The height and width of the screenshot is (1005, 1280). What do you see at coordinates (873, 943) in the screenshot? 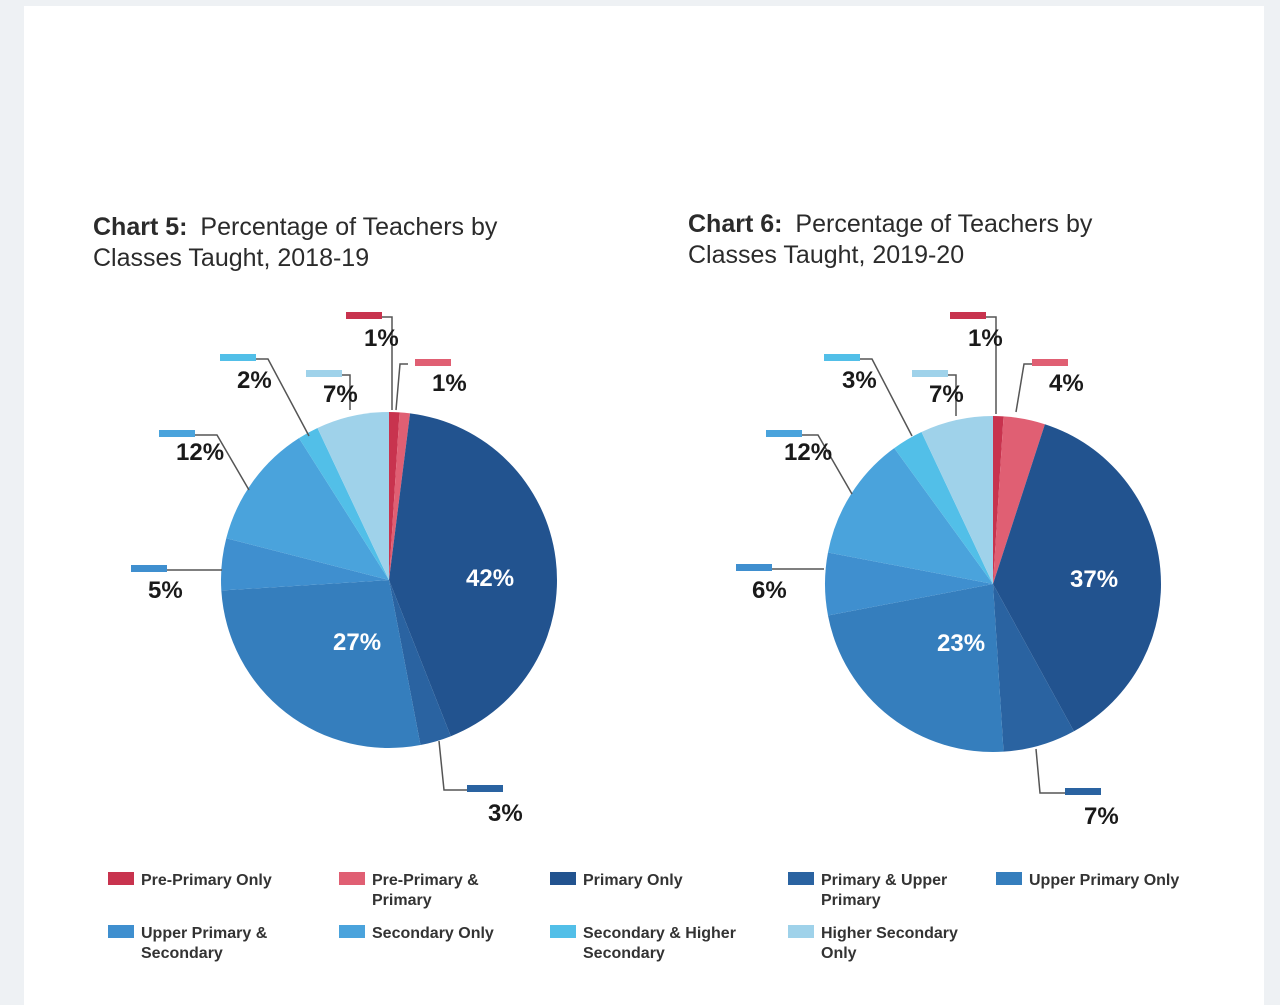
I see `legend-item: Higher Secondary Only` at bounding box center [873, 943].